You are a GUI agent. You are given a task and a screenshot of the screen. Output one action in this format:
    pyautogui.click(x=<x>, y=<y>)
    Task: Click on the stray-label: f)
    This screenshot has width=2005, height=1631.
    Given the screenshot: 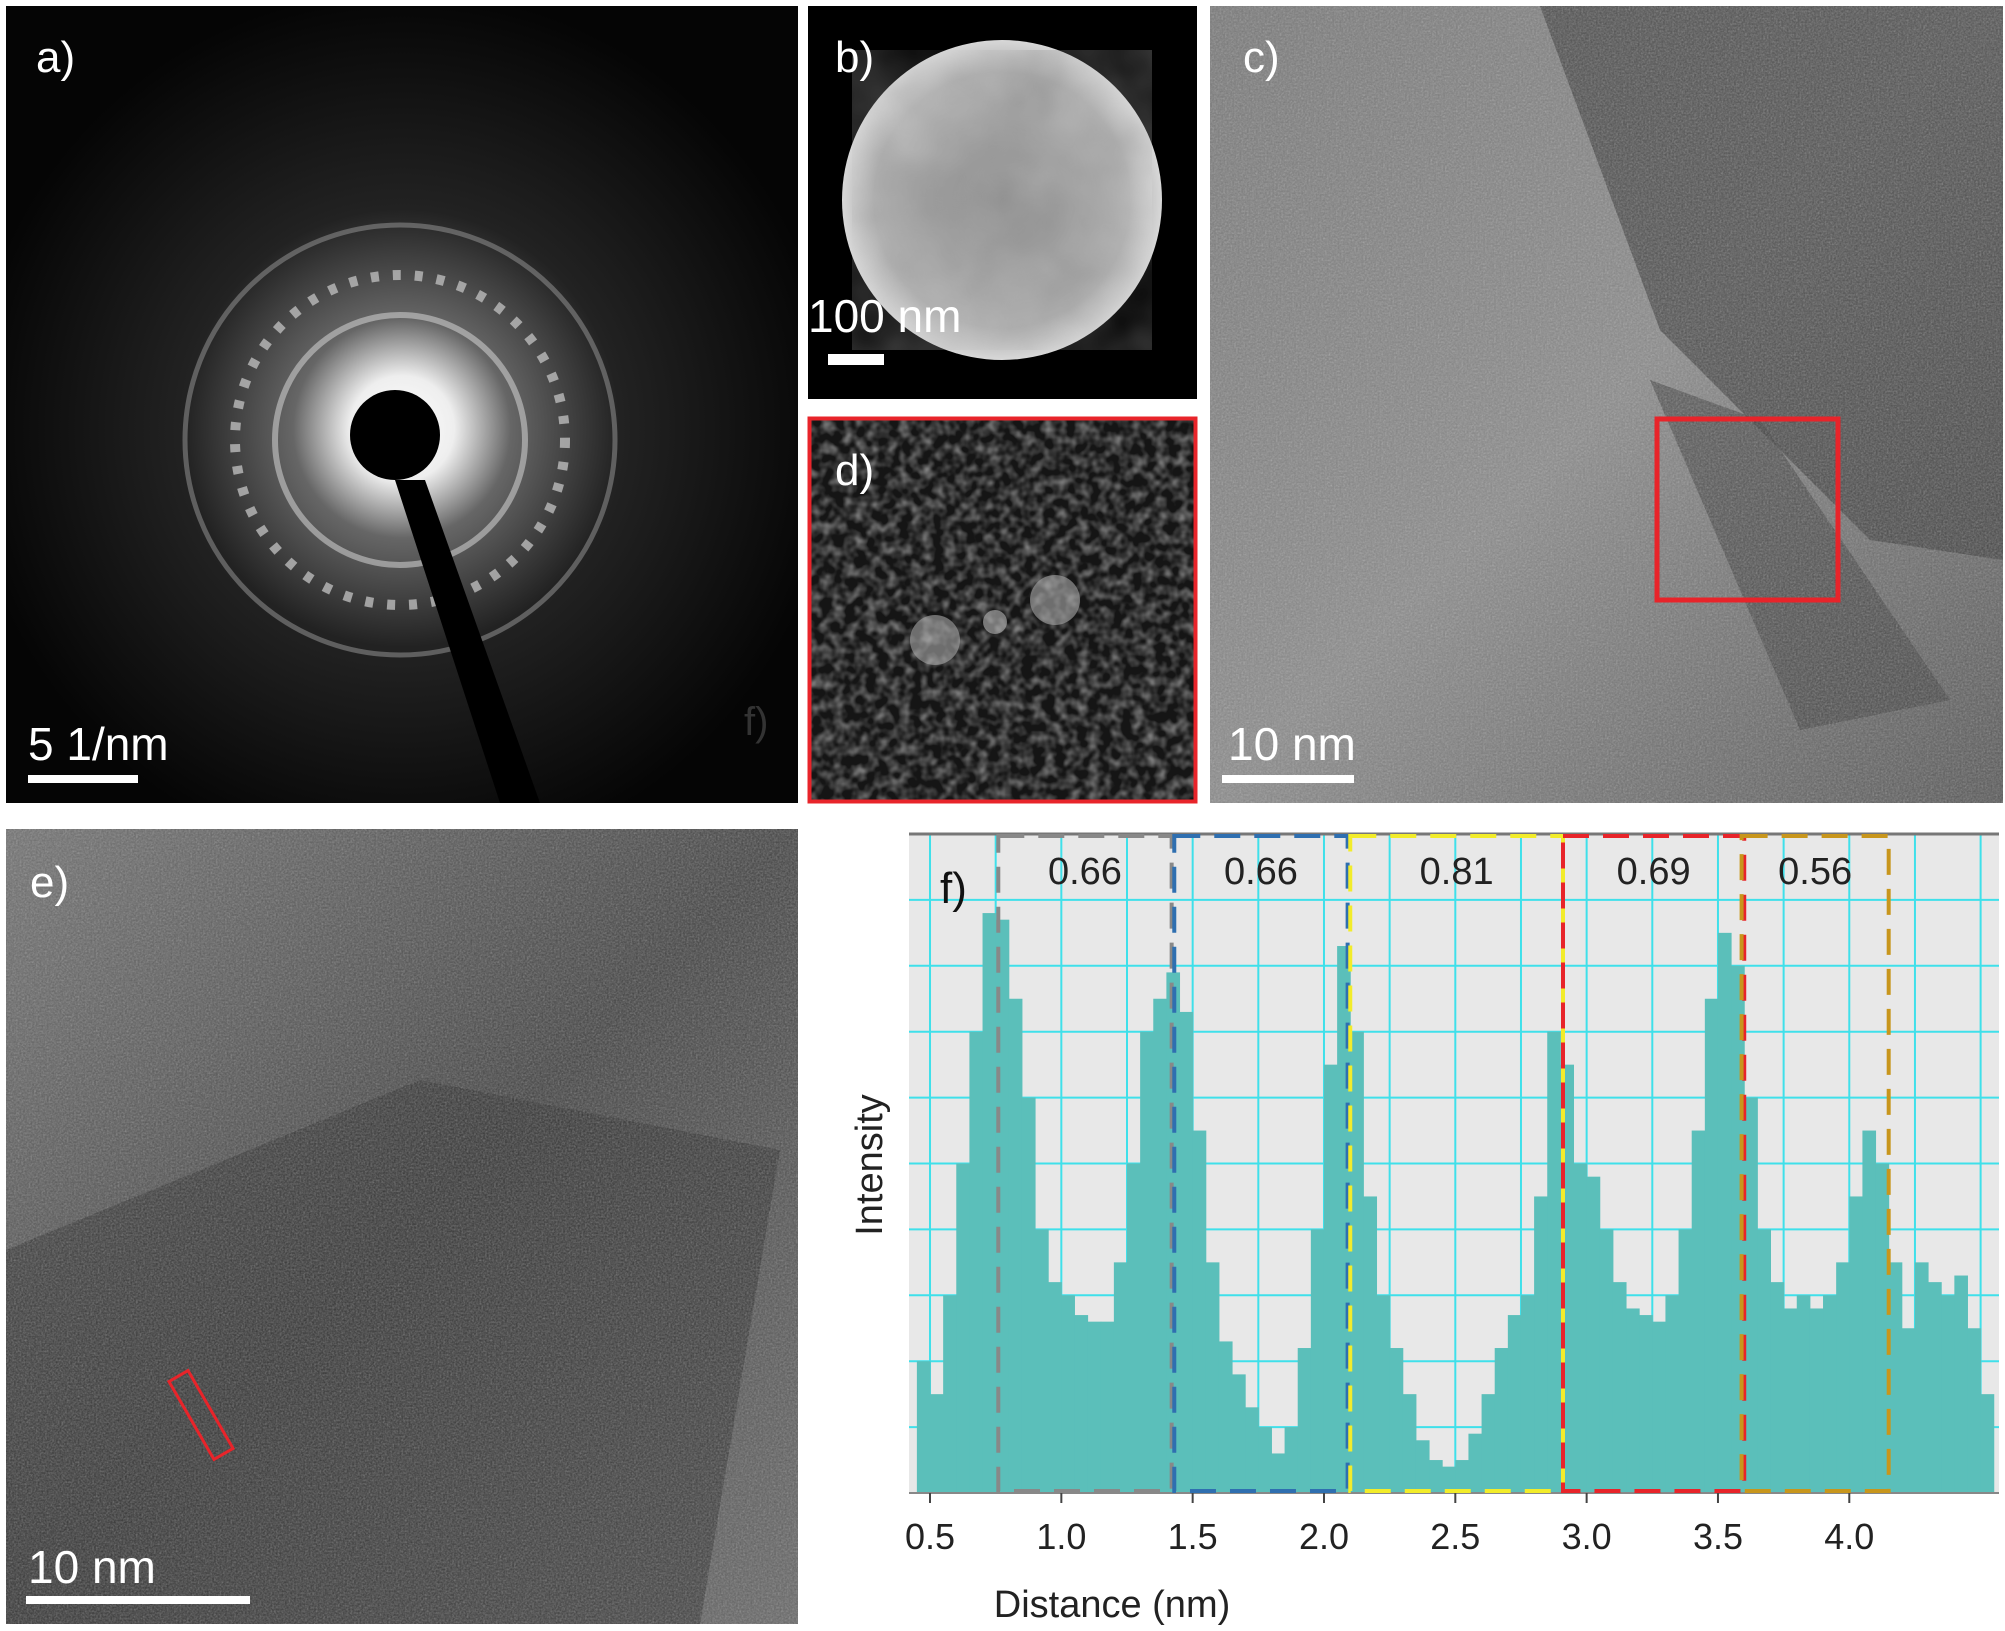 What is the action you would take?
    pyautogui.click(x=756, y=722)
    